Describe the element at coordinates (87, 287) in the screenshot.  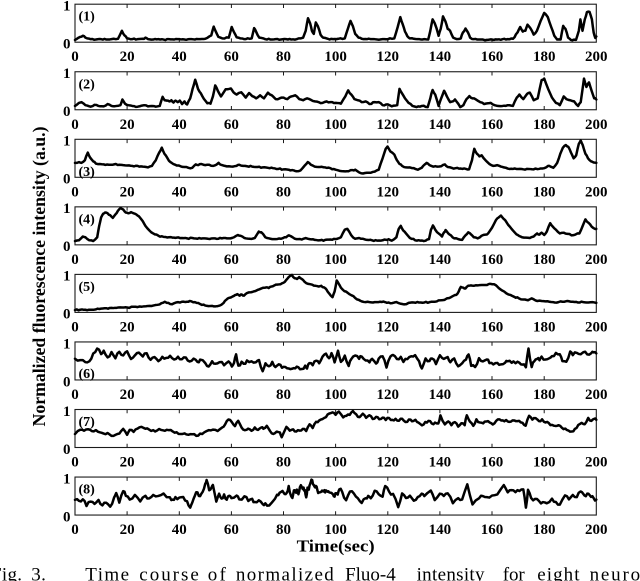
I see `svg-text: (5)` at that location.